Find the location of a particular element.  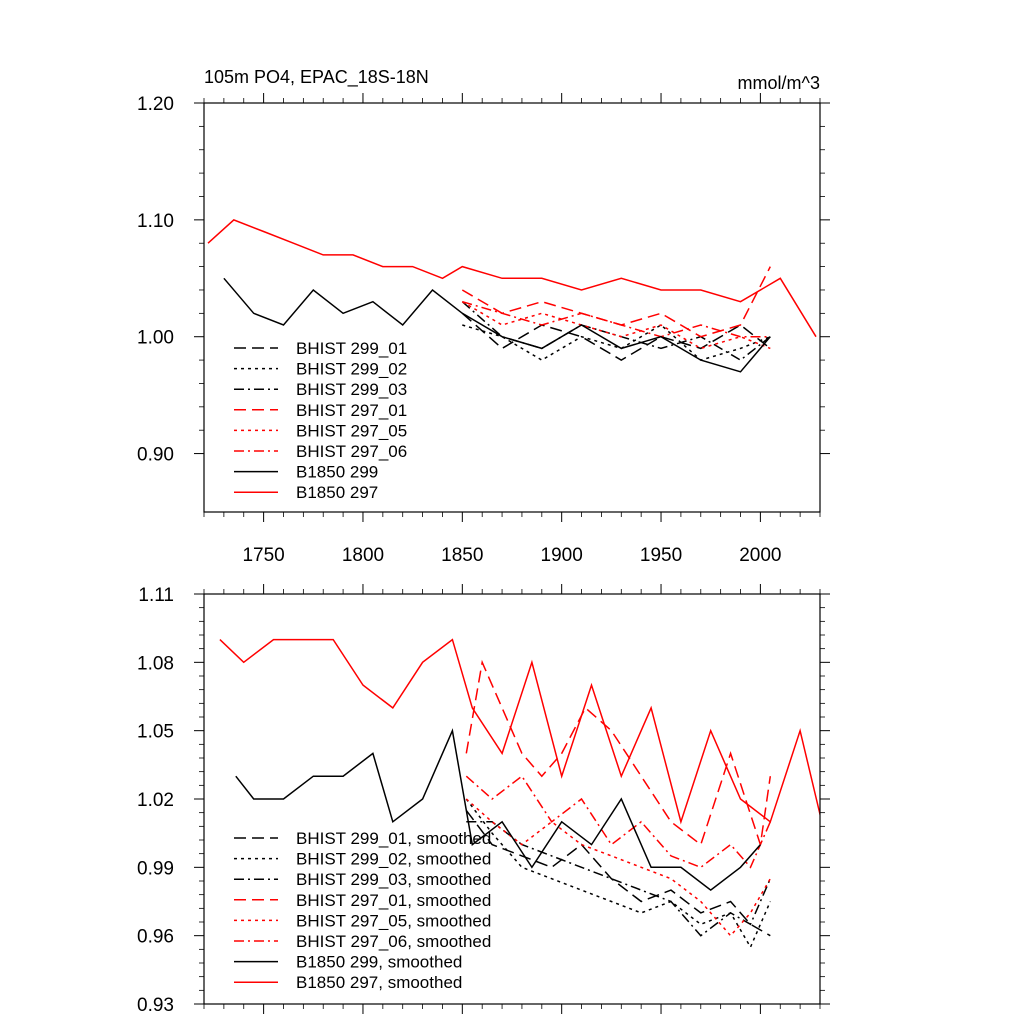

top-series-4-line is located at coordinates (616, 302).